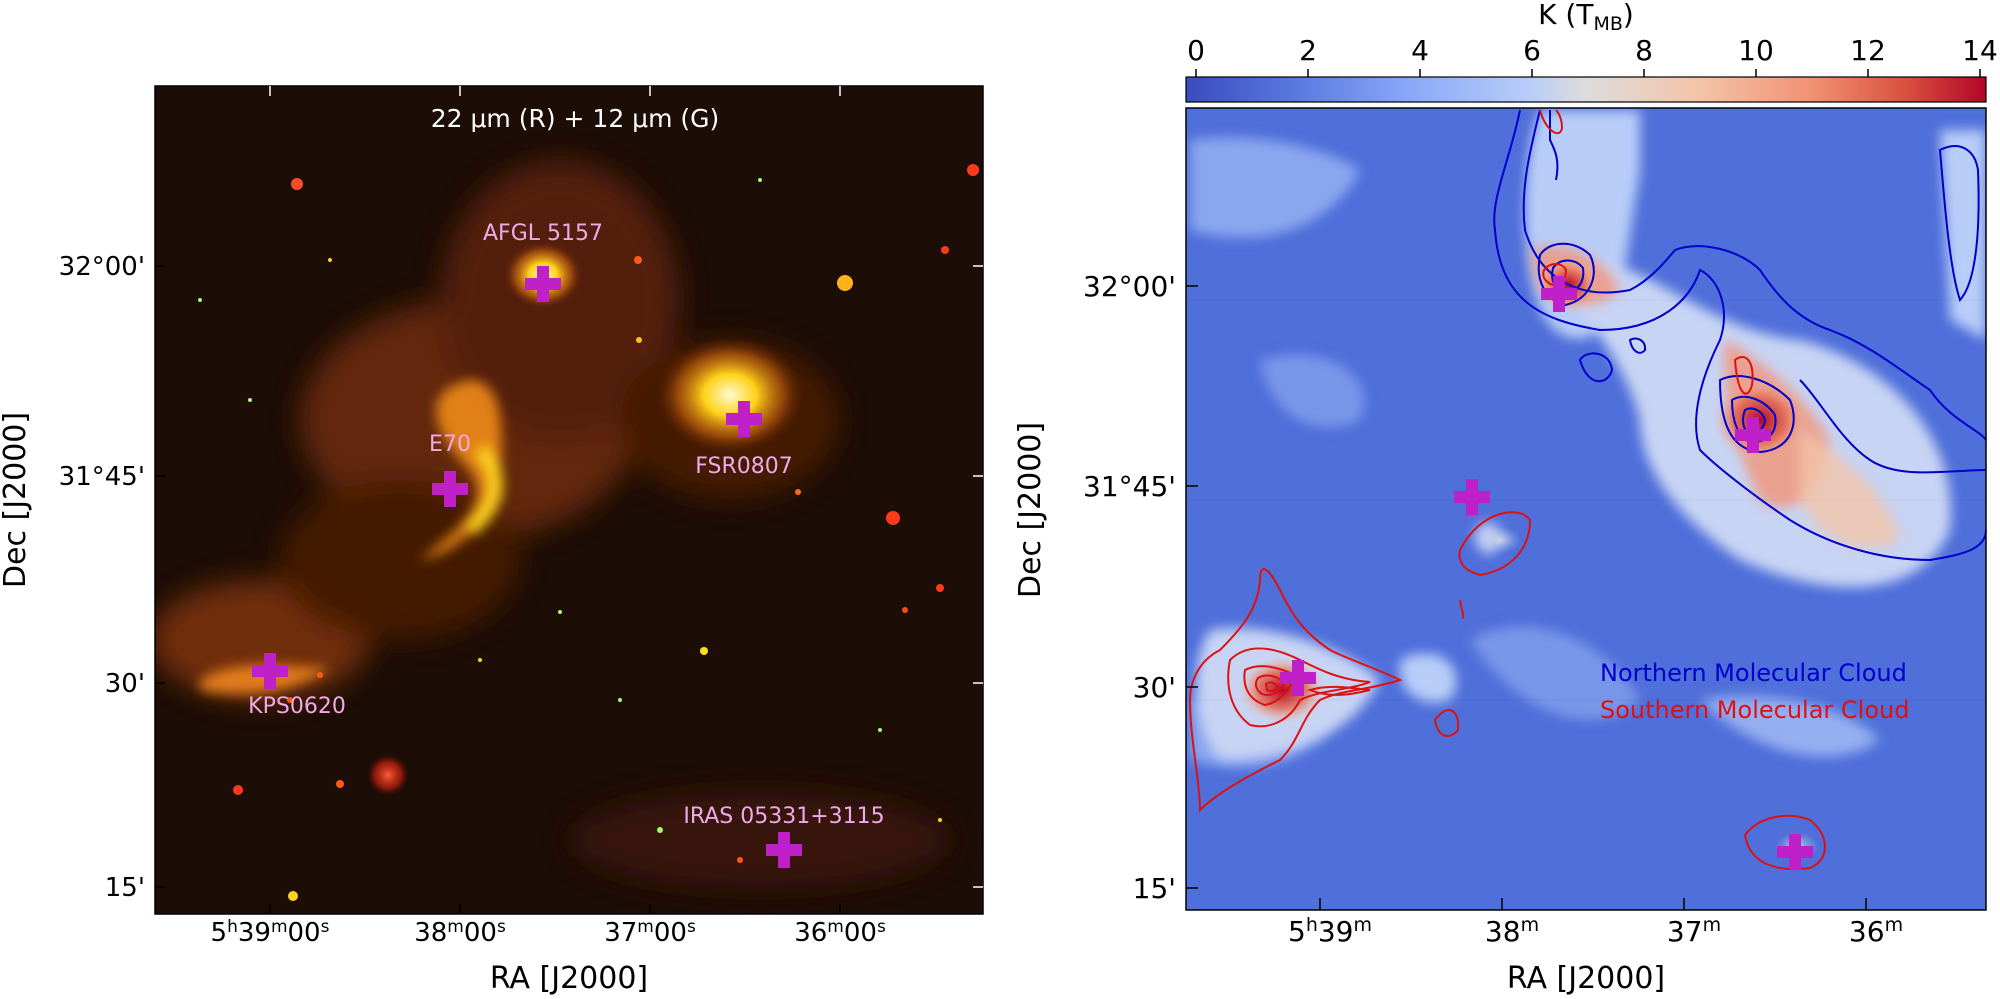 The image size is (2000, 999). Describe the element at coordinates (1644, 50) in the screenshot. I see `colorbar-tick-label: 8` at that location.